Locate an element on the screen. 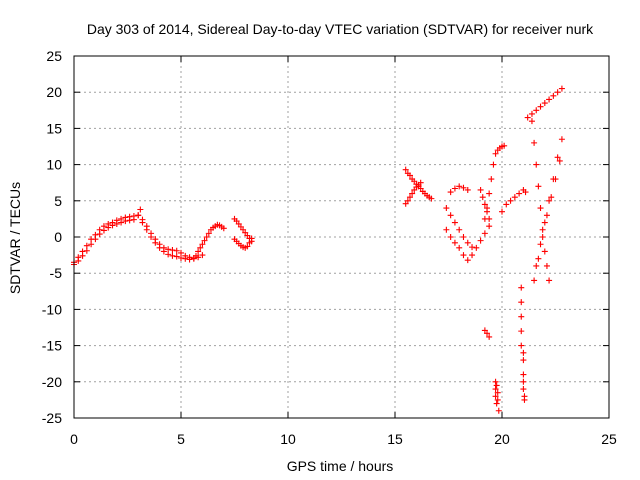 The width and height of the screenshot is (640, 480). y-tick-label: -10 is located at coordinates (52, 309).